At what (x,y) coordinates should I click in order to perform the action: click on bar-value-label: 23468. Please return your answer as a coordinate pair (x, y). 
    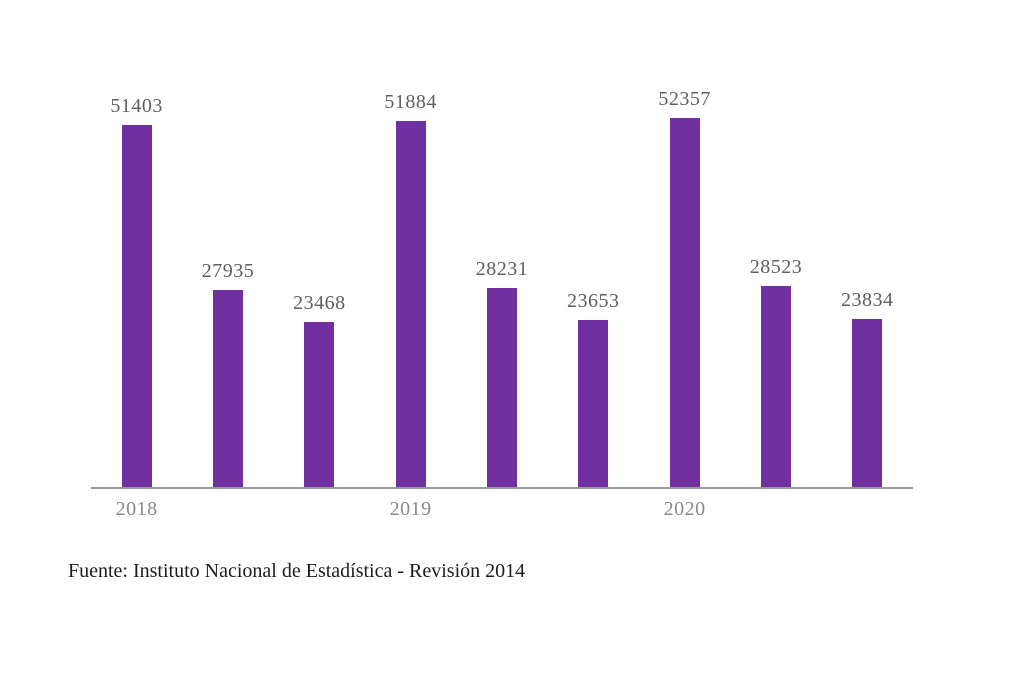
    Looking at the image, I should click on (319, 303).